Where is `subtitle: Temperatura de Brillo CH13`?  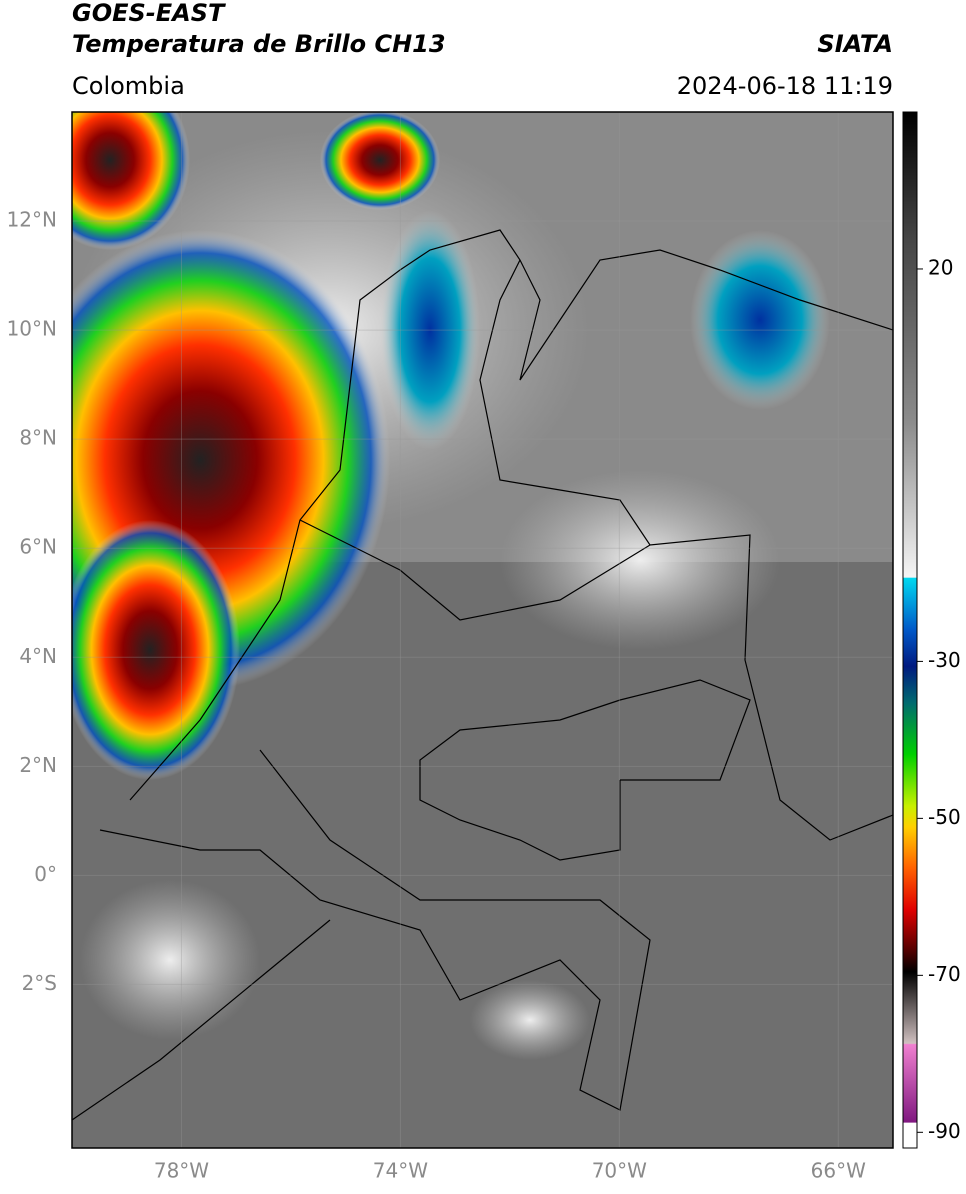 subtitle: Temperatura de Brillo CH13 is located at coordinates (259, 44).